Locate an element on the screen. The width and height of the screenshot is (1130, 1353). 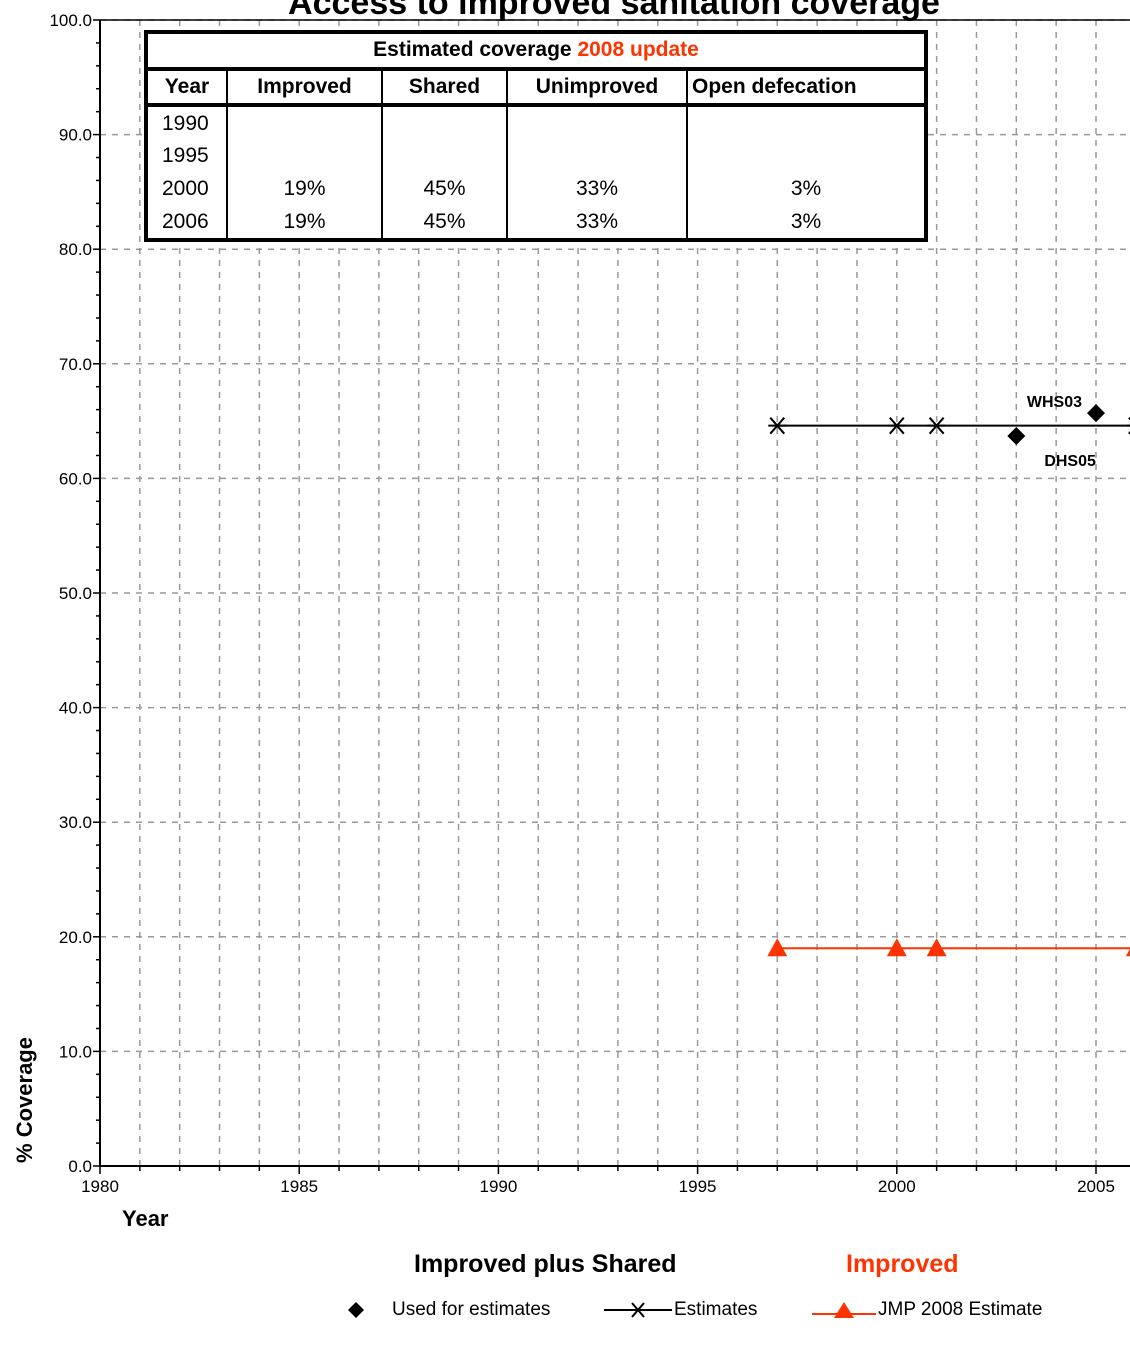
x-tick-labels: 1980 1985 1990 1995 2000 2005 is located at coordinates (598, 1186).